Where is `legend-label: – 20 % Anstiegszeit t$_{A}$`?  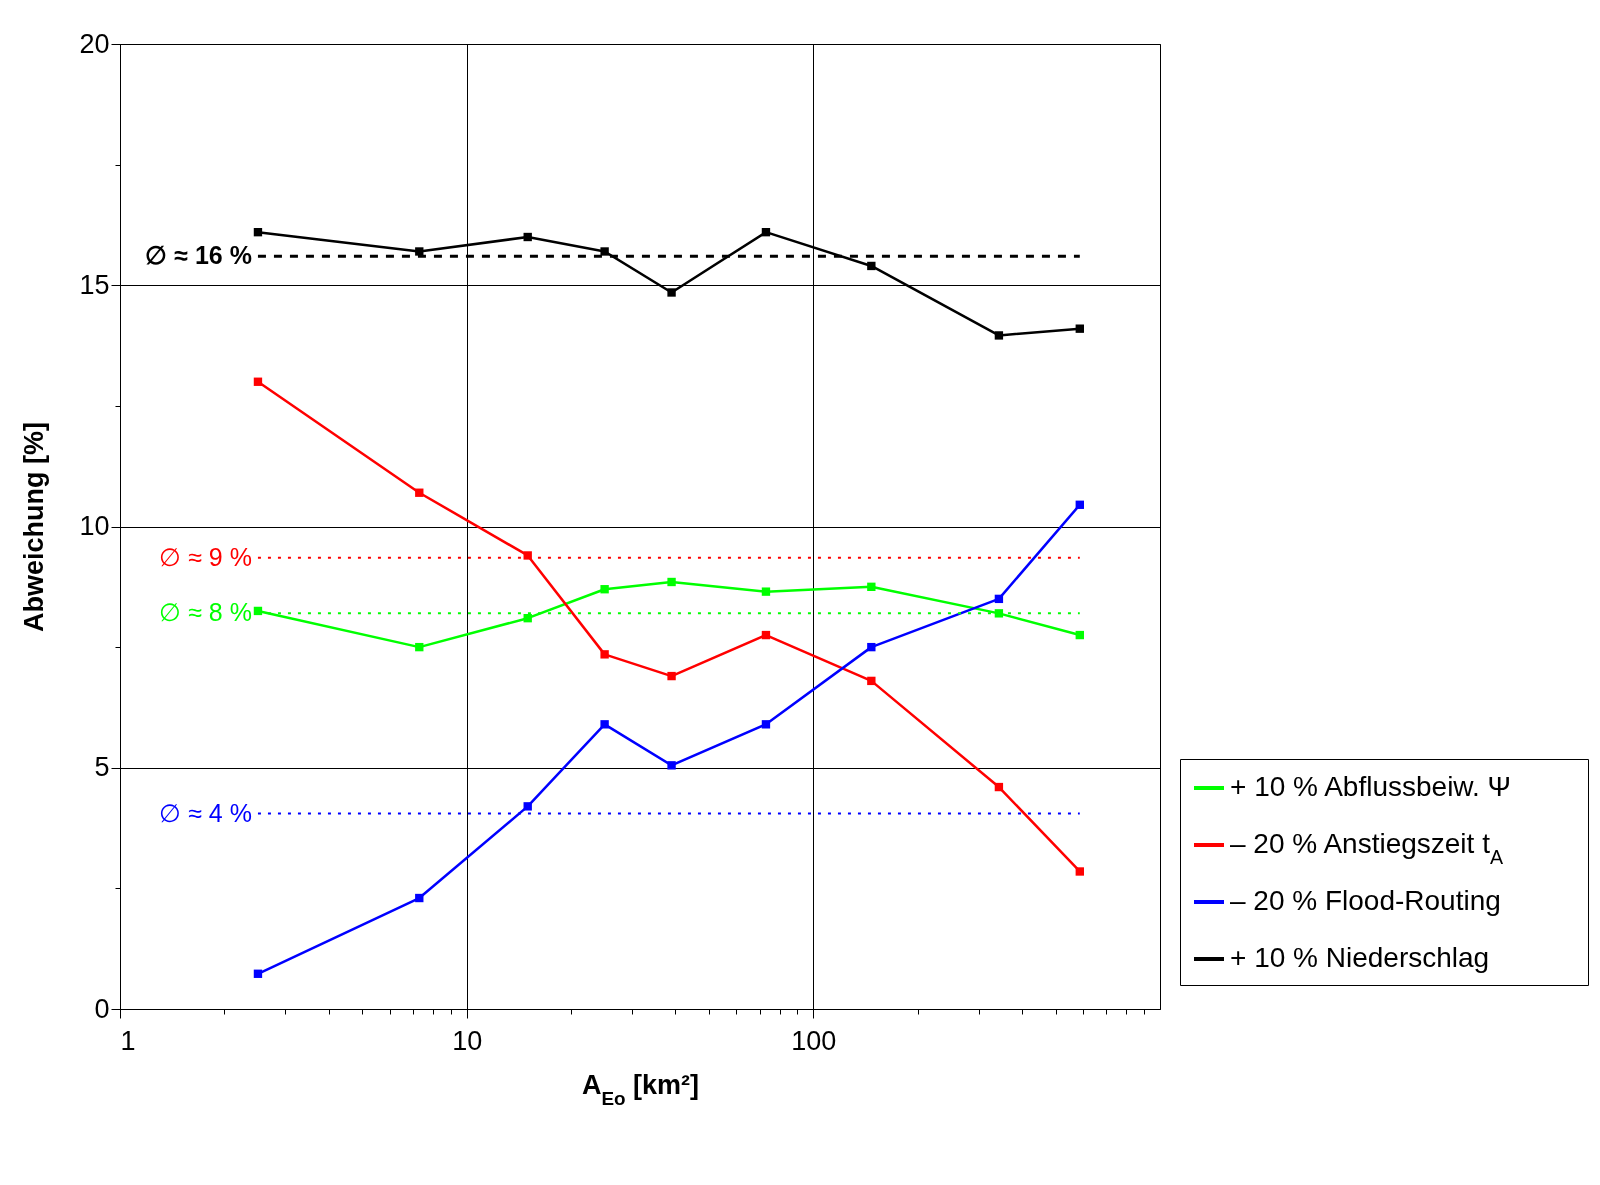
legend-label: – 20 % Anstiegszeit t$_{A}$ is located at coordinates (1367, 848).